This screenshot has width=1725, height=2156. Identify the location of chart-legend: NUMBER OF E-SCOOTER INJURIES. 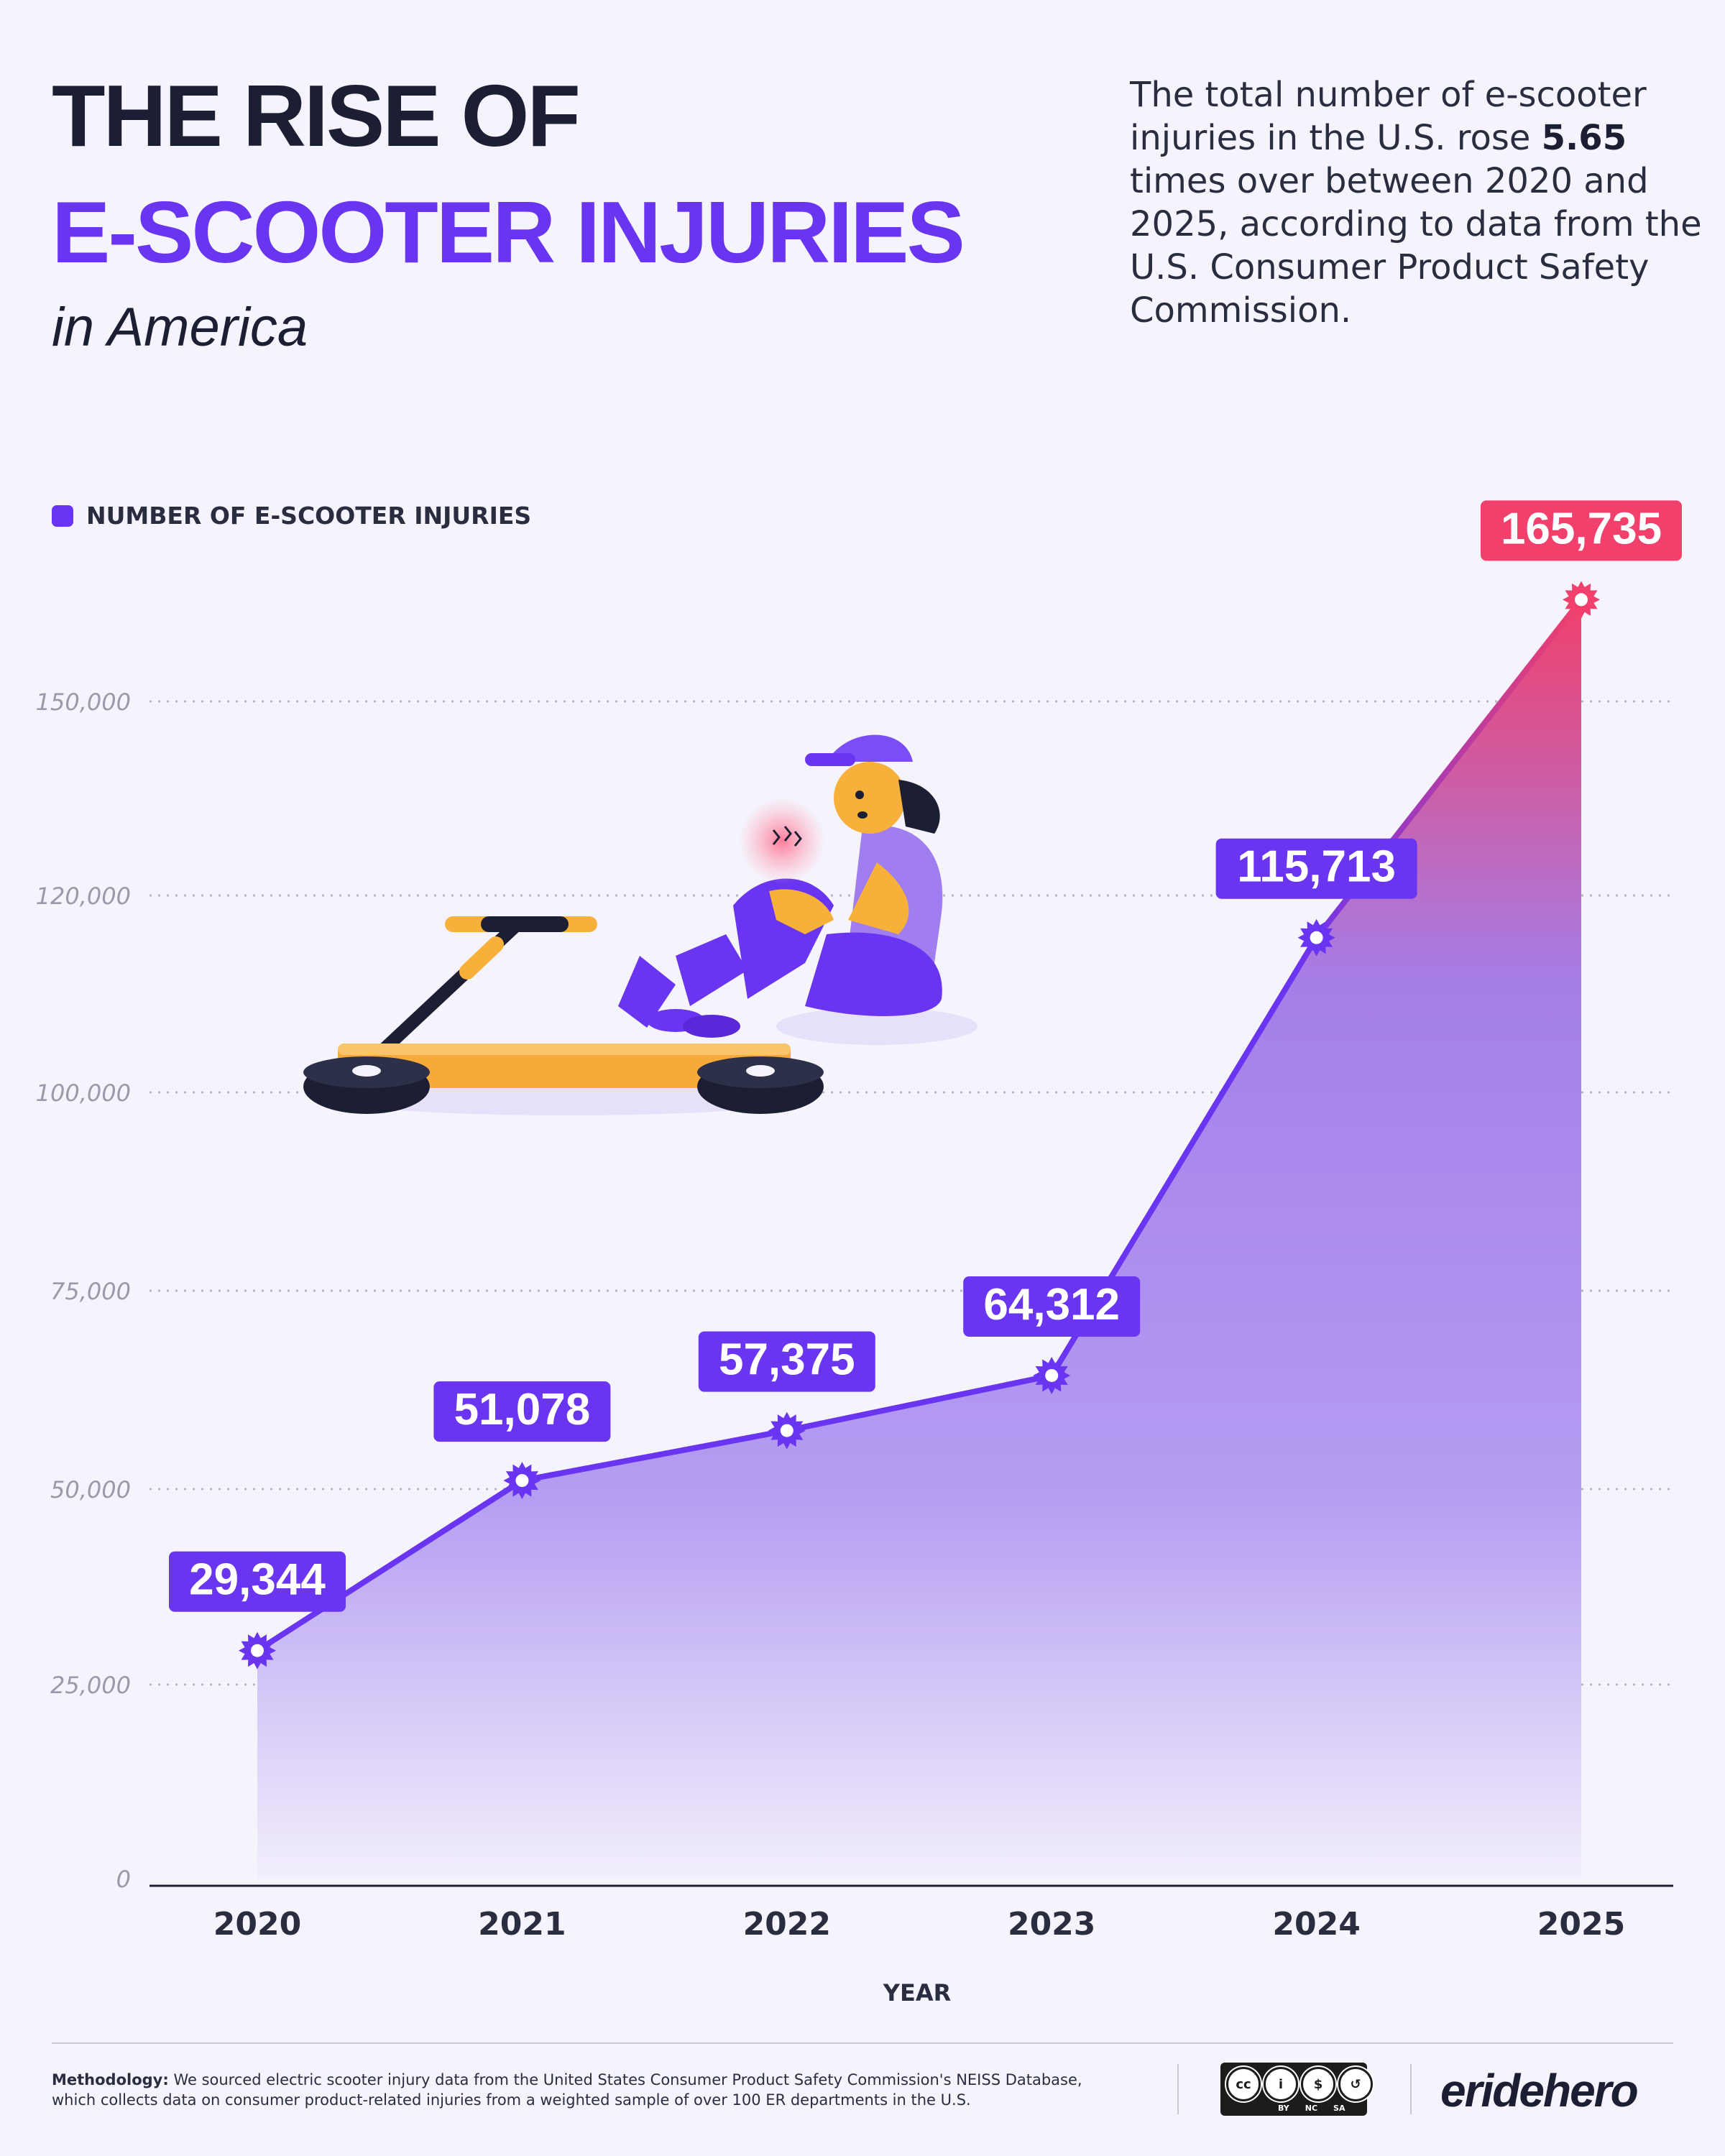
(291, 516).